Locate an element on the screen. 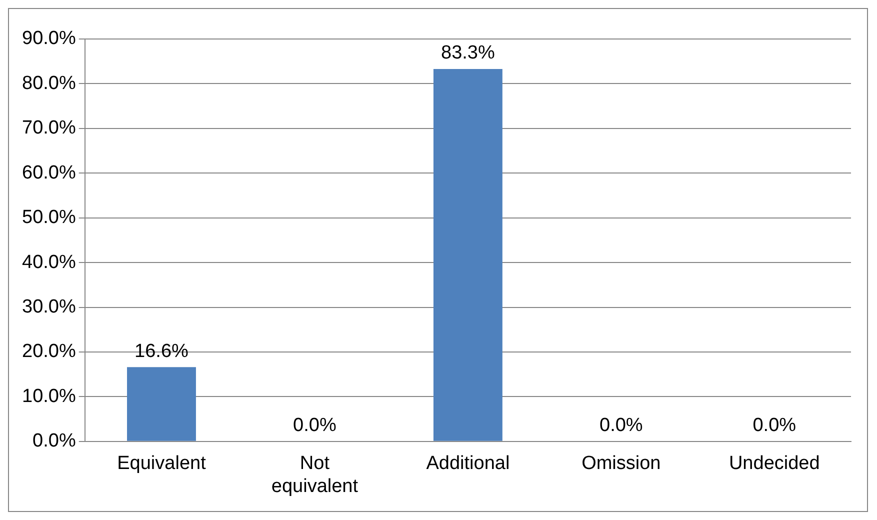 The height and width of the screenshot is (520, 877). x-tick-label: Not equivalent is located at coordinates (315, 475).